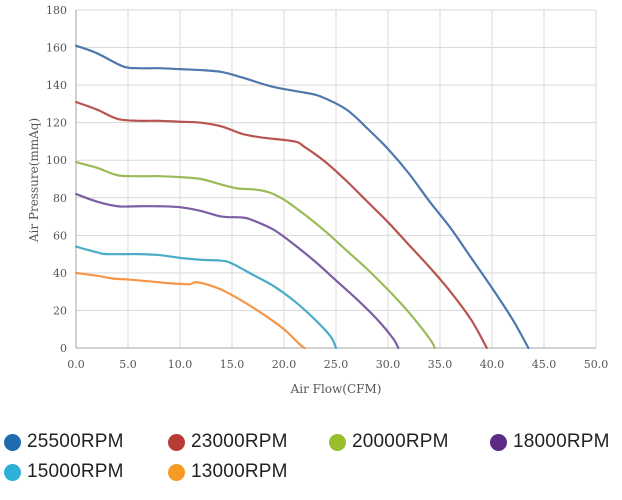 This screenshot has height=500, width=622. What do you see at coordinates (76, 364) in the screenshot?
I see `x-tick-label: 0.0` at bounding box center [76, 364].